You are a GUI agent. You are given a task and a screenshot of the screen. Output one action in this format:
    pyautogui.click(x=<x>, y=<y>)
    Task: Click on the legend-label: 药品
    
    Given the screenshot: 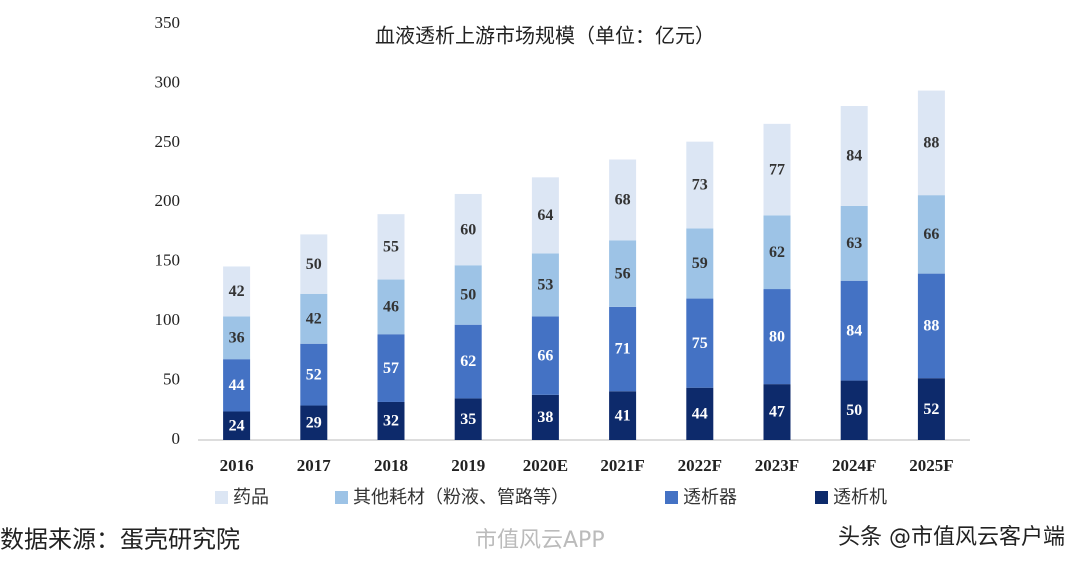 What is the action you would take?
    pyautogui.click(x=251, y=497)
    